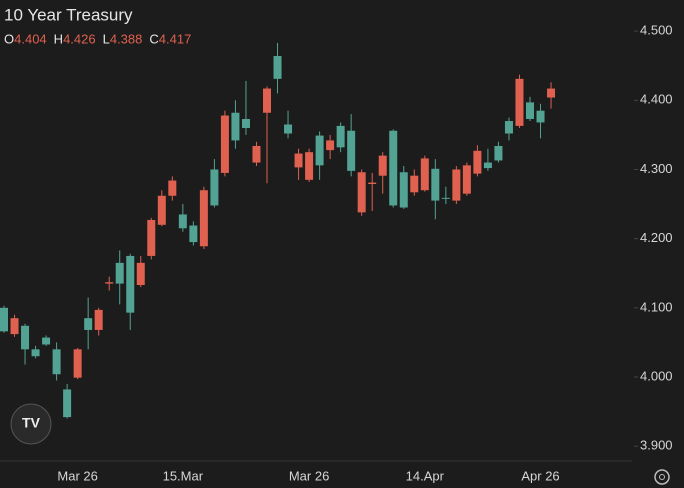  What do you see at coordinates (58, 38) in the screenshot?
I see `legend-label: H` at bounding box center [58, 38].